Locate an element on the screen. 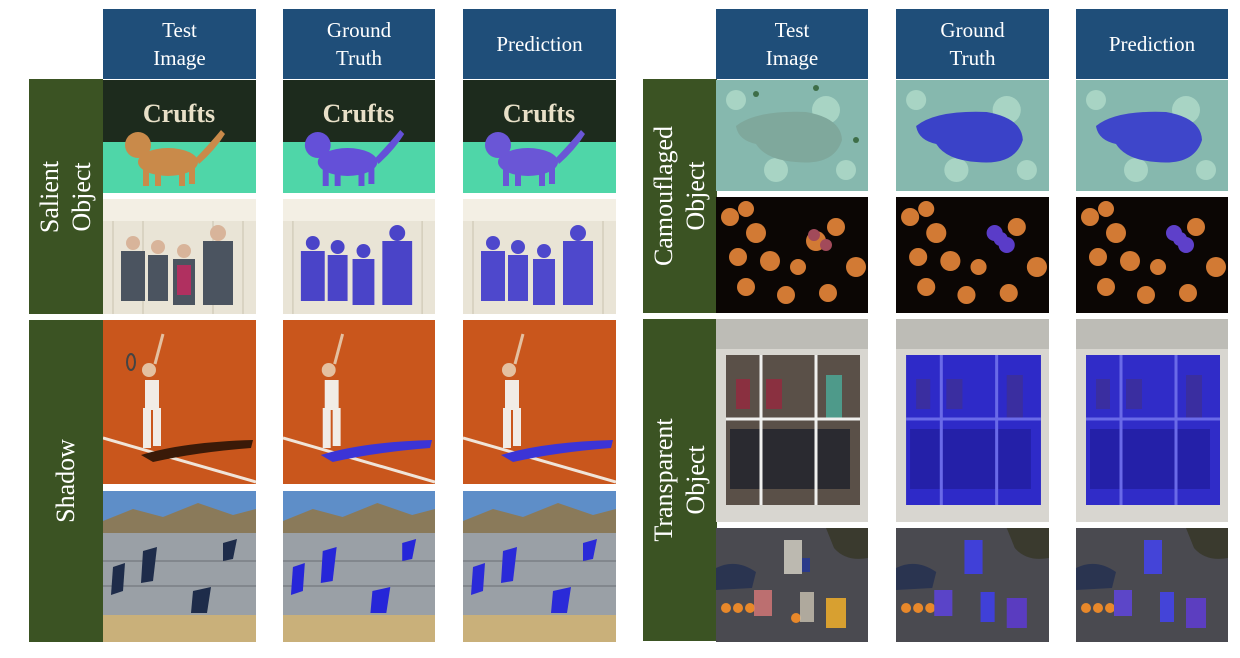  image-camouflaged-coral-prediction is located at coordinates (1152, 255).